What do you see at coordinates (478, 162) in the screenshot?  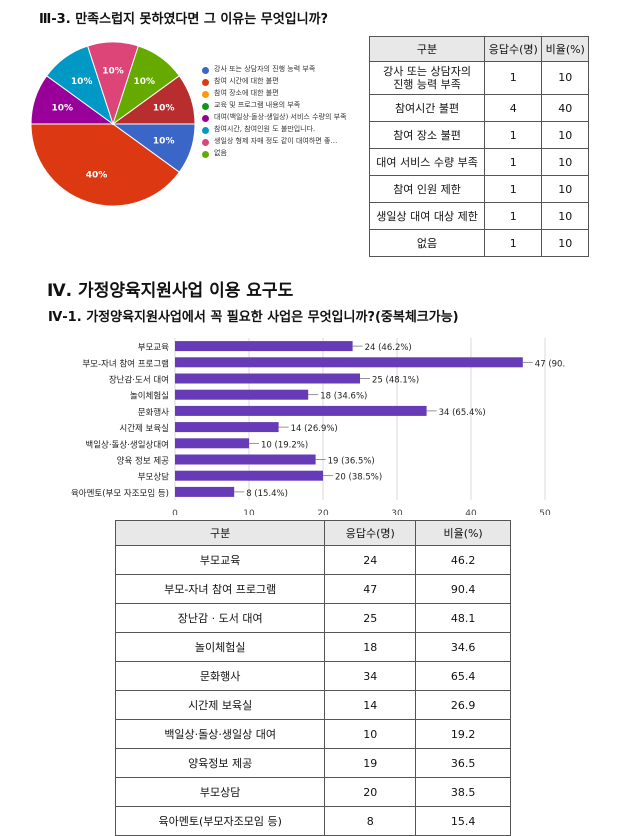 I see `table-row: 대여 서비스 수량 부족 1 10` at bounding box center [478, 162].